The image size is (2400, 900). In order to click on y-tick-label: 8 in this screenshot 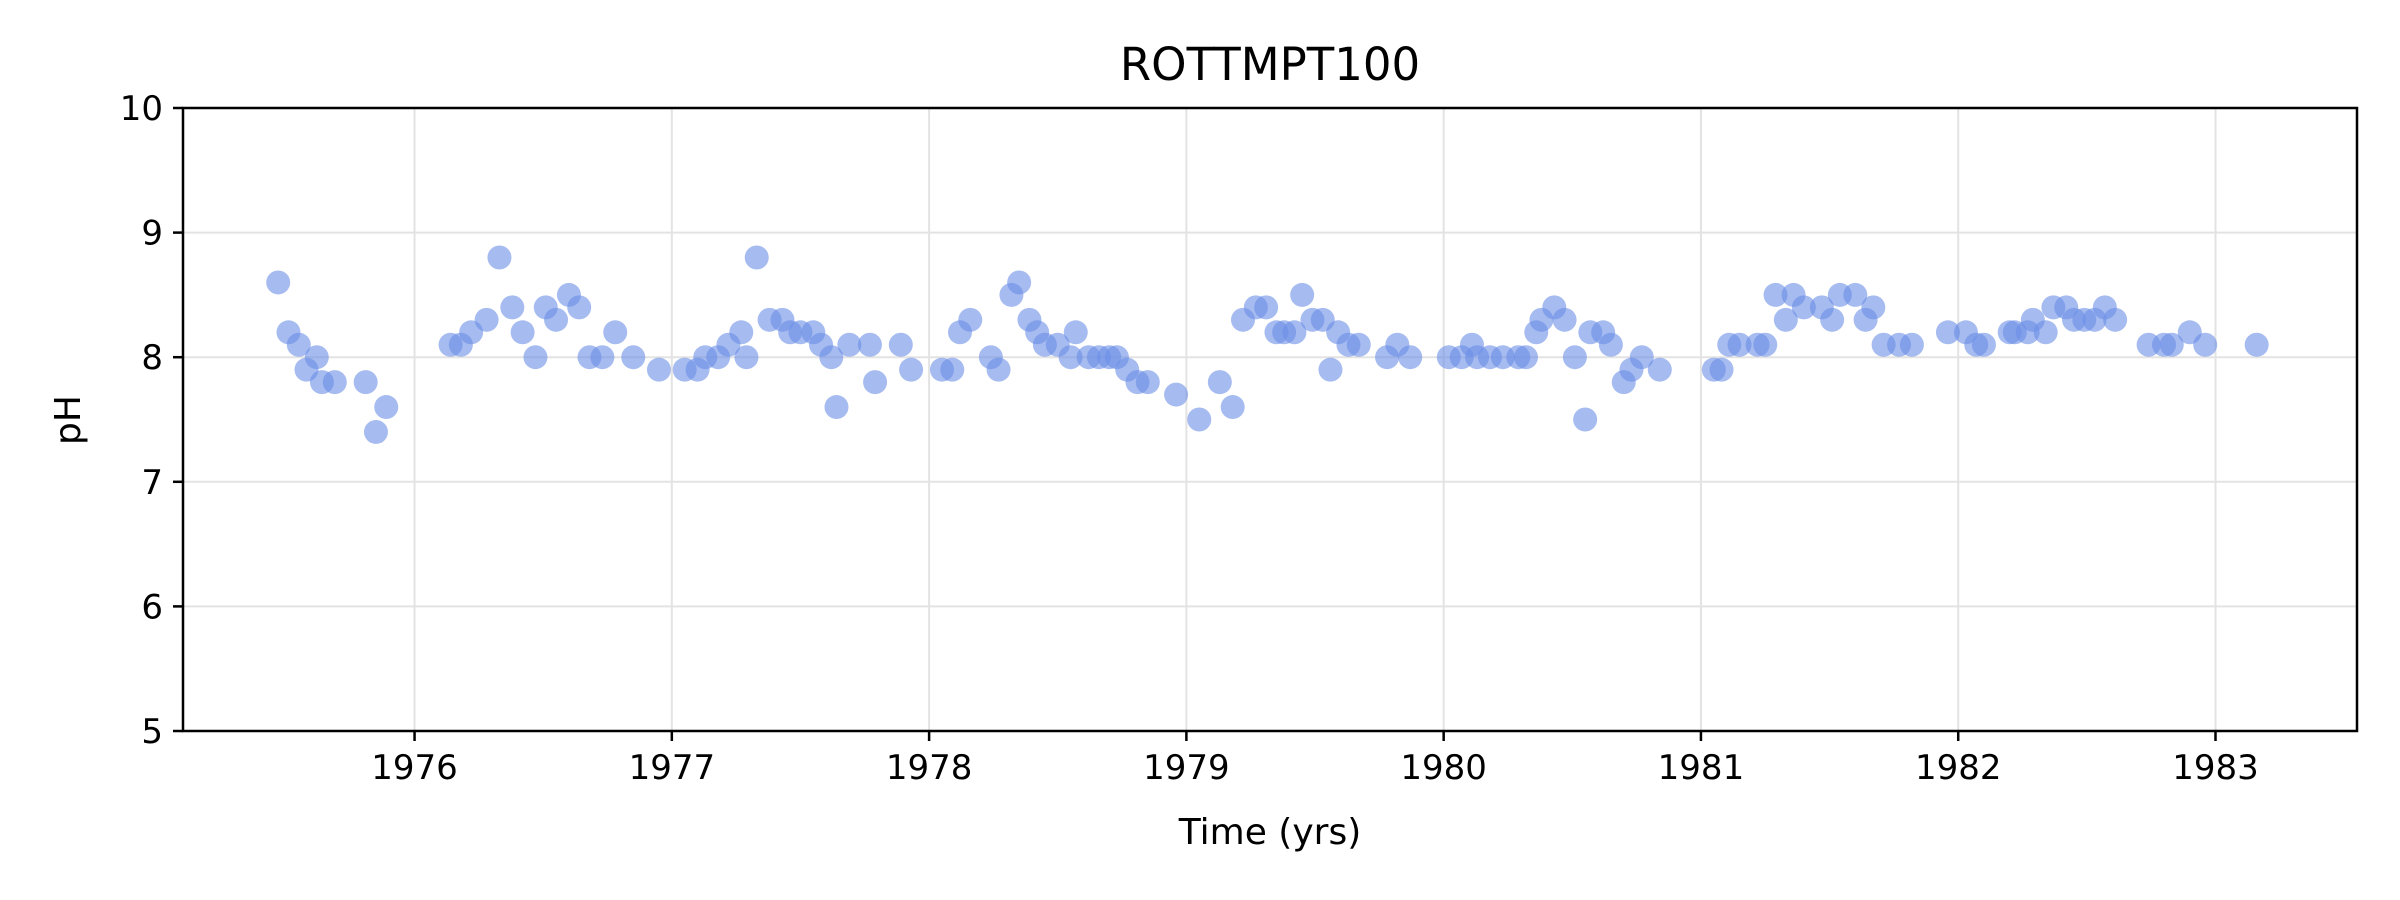, I will do `click(152, 358)`.